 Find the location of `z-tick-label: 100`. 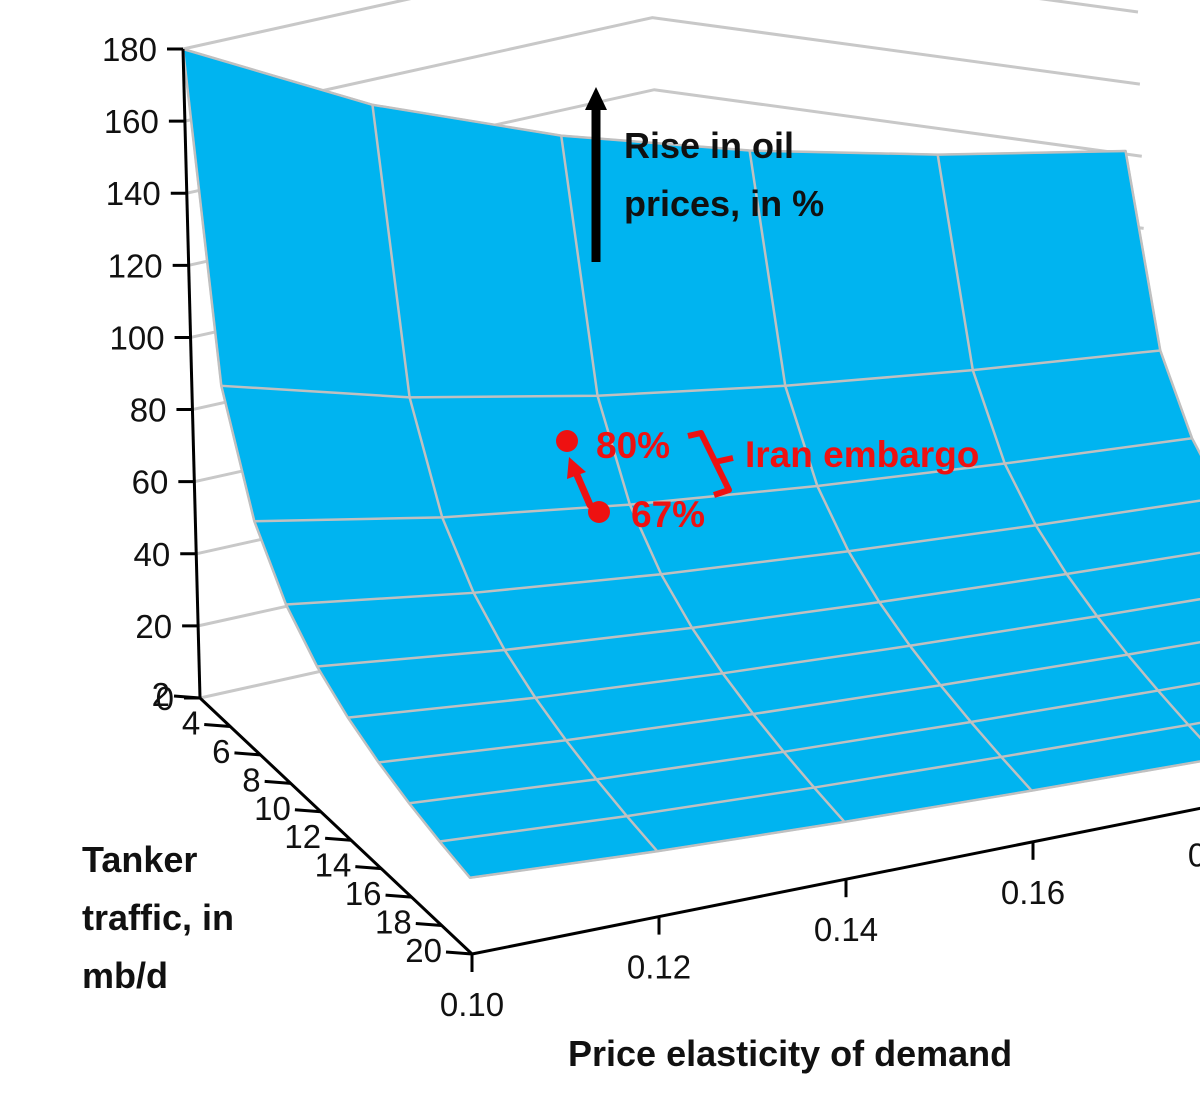

z-tick-label: 100 is located at coordinates (136, 337).